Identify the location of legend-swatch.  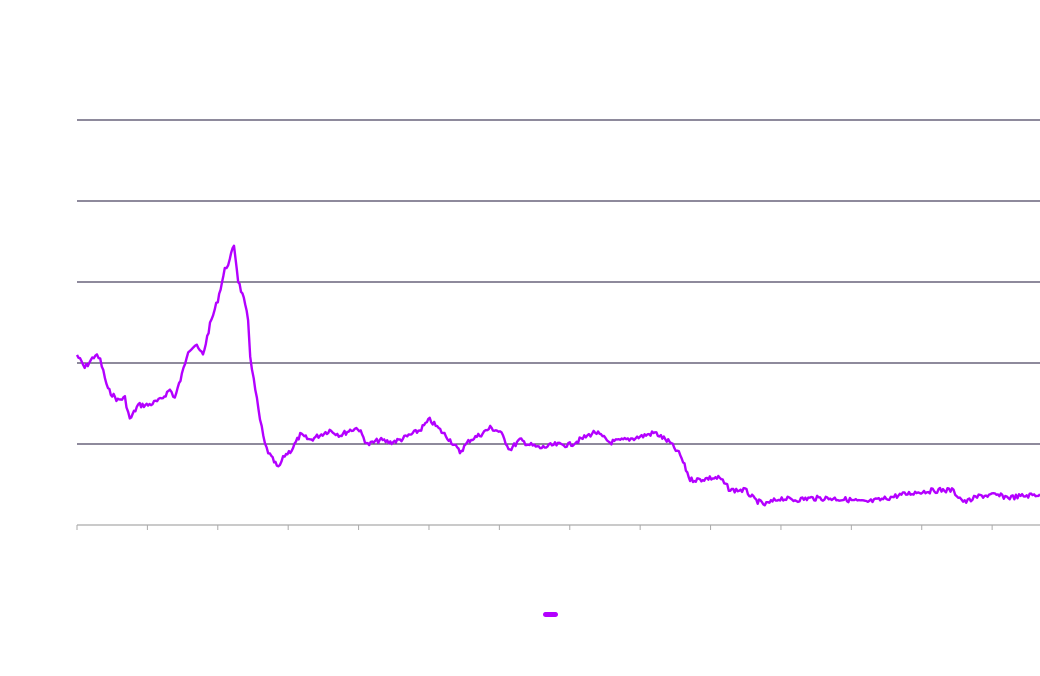
(550, 614).